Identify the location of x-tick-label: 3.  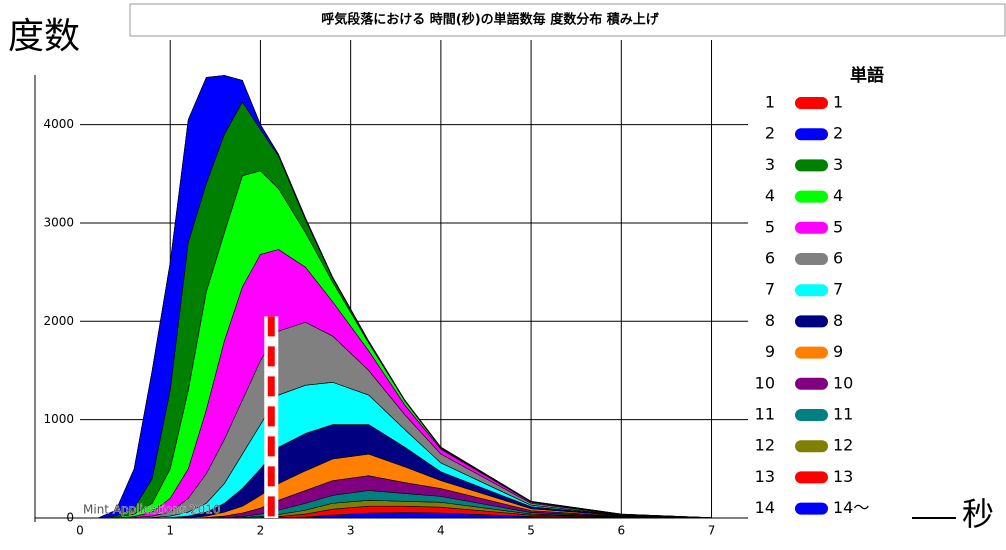
(351, 531).